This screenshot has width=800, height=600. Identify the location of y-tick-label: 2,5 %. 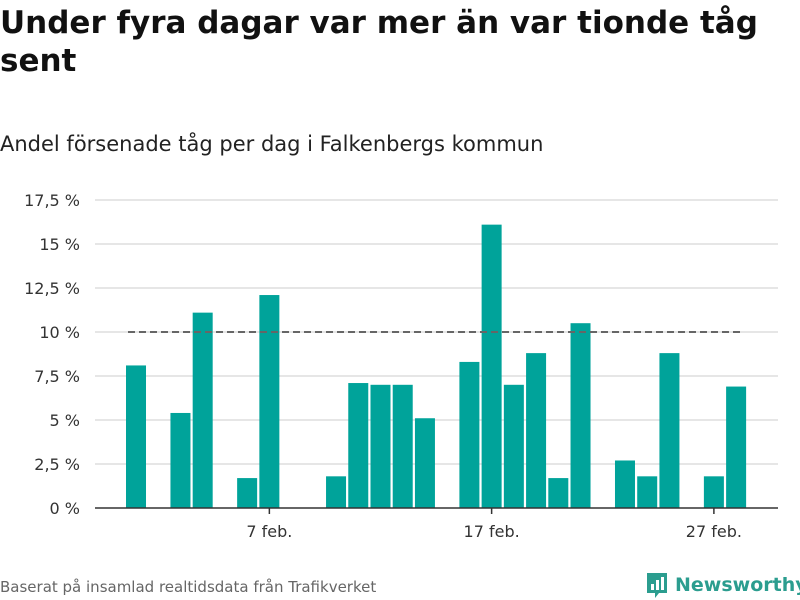
(57, 464).